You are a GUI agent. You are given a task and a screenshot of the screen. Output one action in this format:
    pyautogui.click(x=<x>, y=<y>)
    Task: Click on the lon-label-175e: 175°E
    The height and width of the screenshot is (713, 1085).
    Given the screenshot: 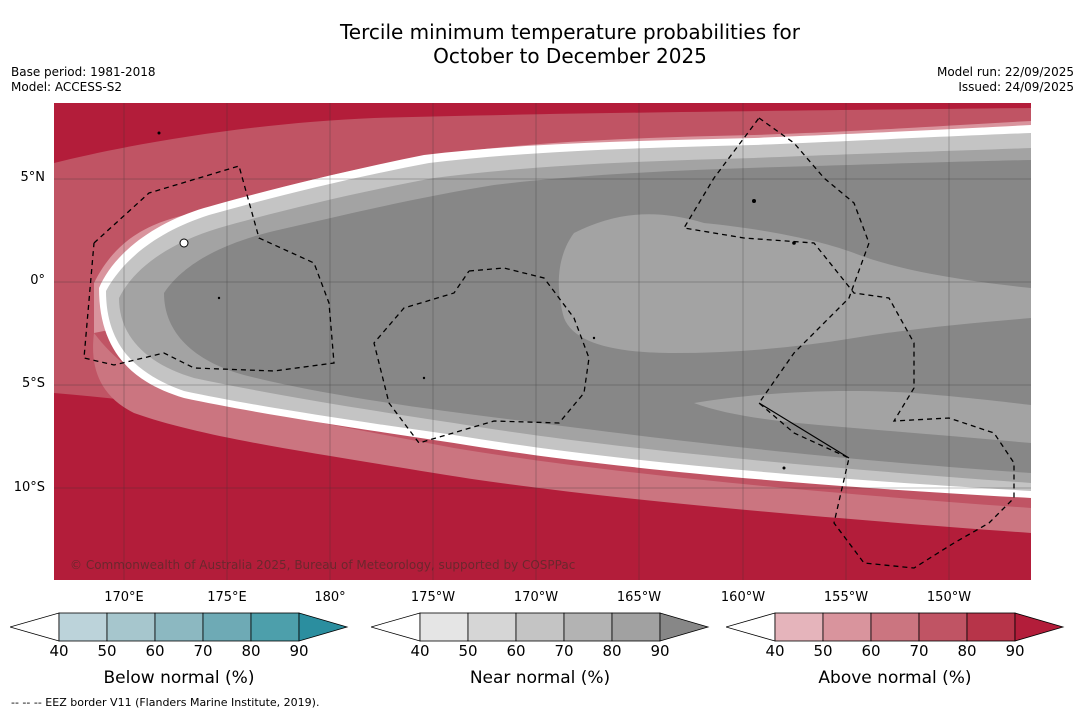 What is the action you would take?
    pyautogui.click(x=227, y=597)
    